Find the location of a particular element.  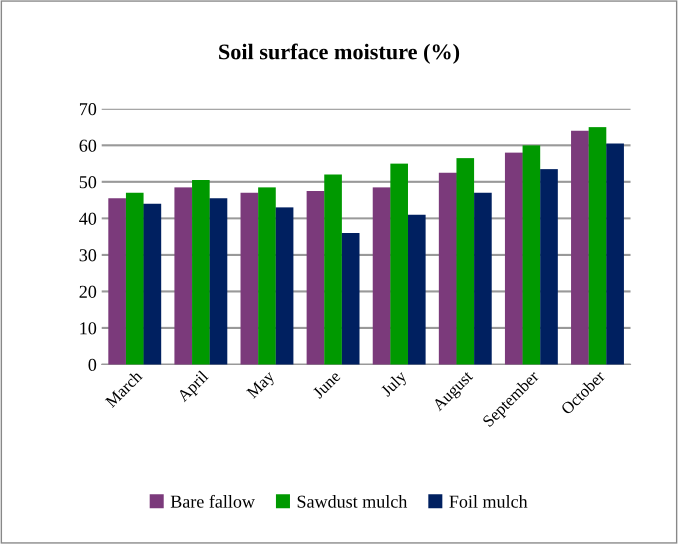

x-tick-label: June is located at coordinates (326, 384).